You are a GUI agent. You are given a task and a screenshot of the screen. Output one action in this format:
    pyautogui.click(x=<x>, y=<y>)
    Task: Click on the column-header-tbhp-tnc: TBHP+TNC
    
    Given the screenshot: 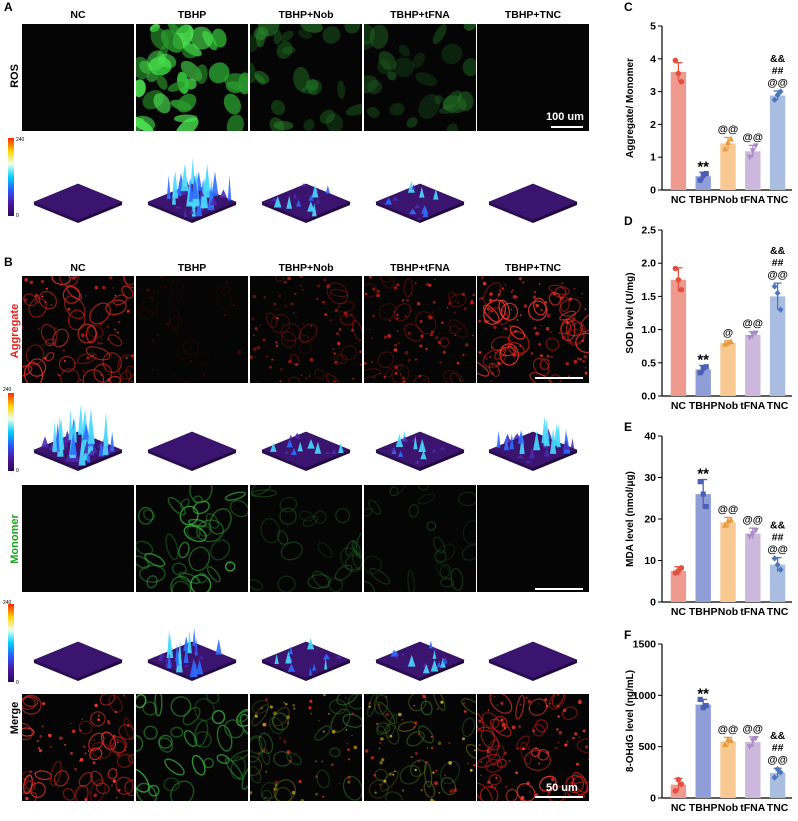 What is the action you would take?
    pyautogui.click(x=533, y=268)
    